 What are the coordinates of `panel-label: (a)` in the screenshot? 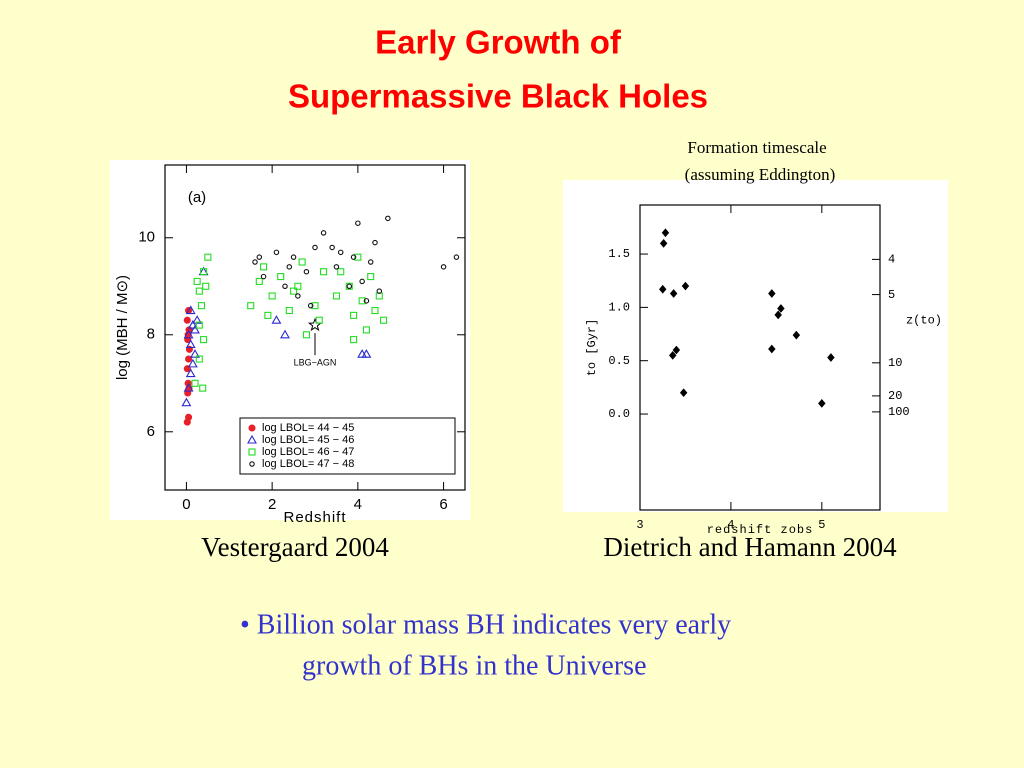 It's located at (197, 197).